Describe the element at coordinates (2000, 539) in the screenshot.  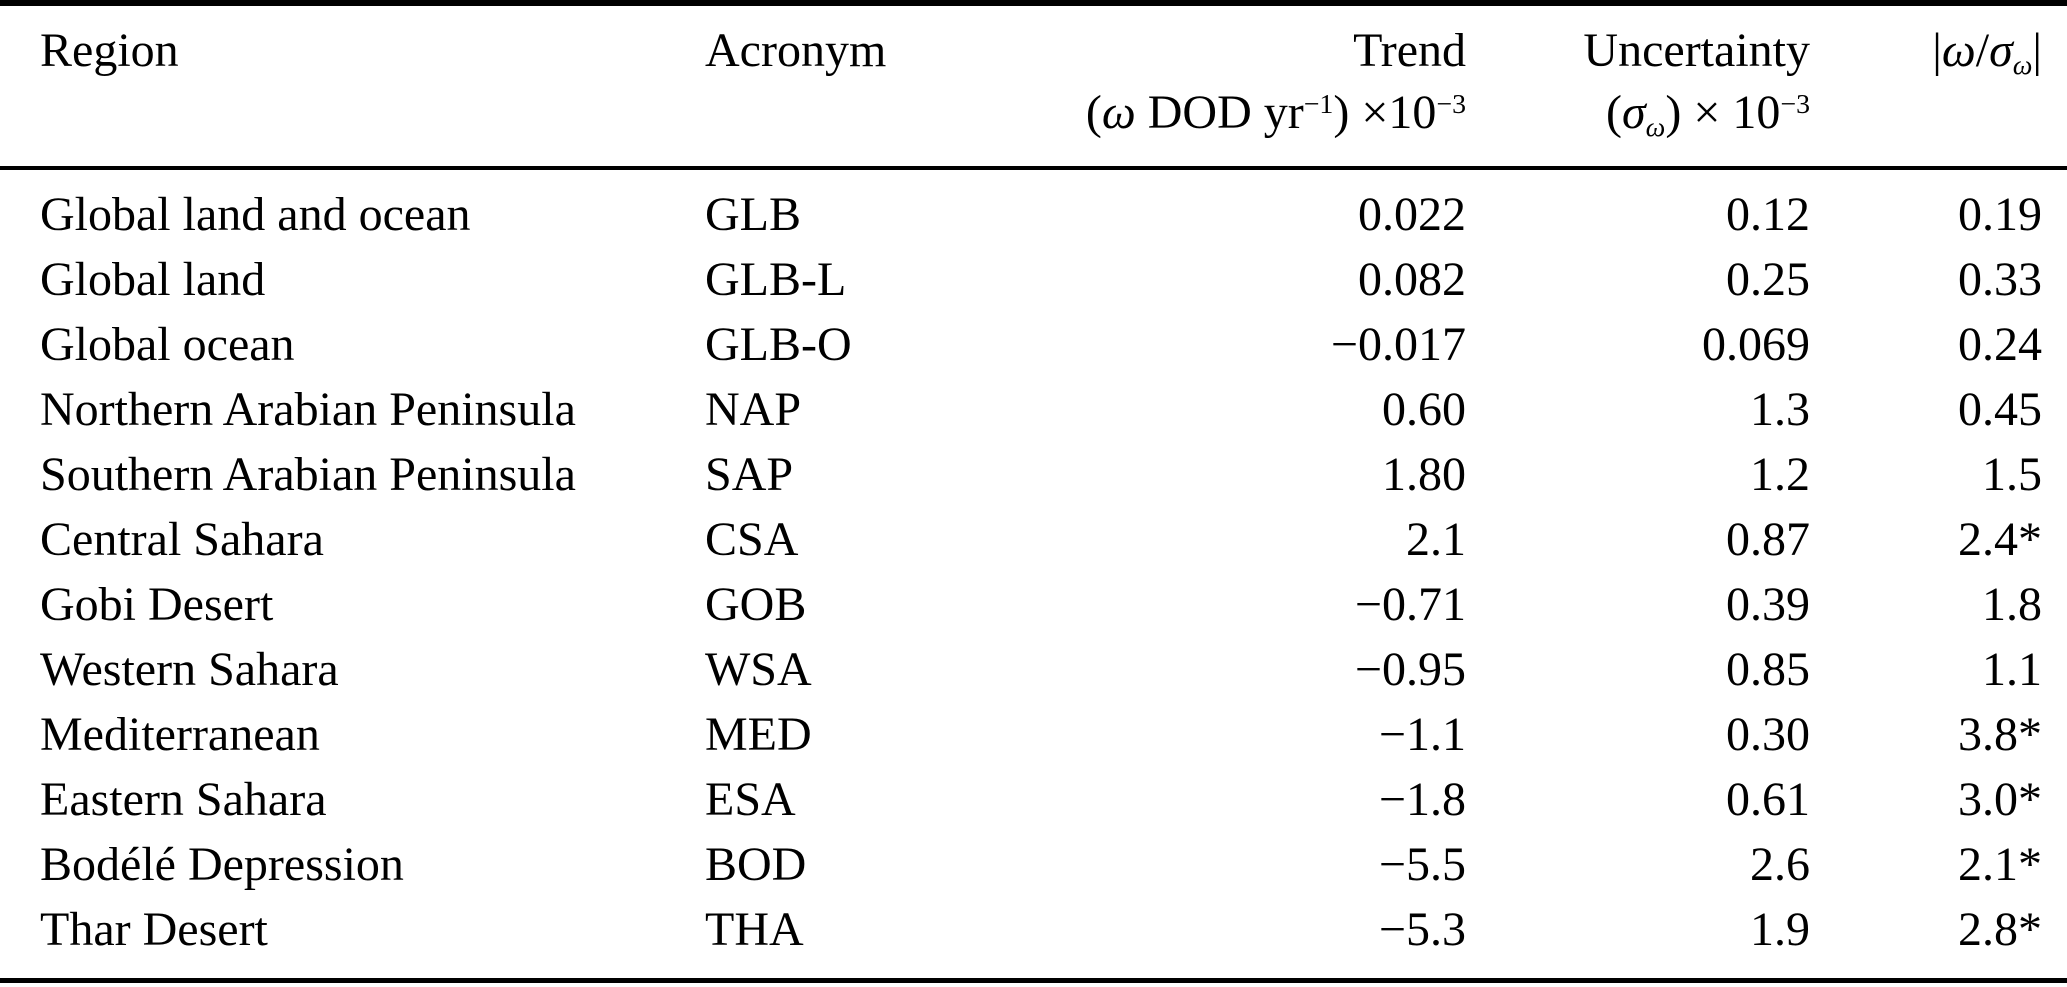
I see `ratio-cell: 2.4*` at that location.